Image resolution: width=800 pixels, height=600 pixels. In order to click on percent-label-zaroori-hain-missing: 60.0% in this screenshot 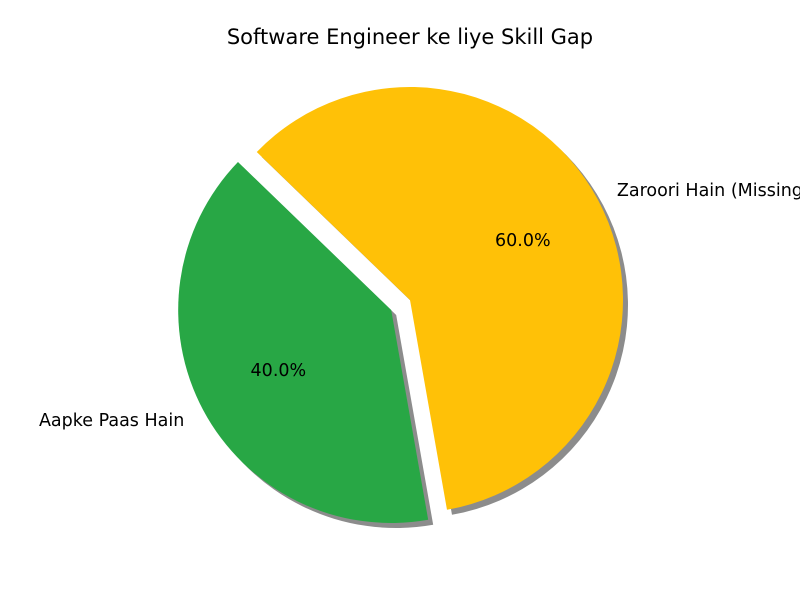, I will do `click(523, 241)`.